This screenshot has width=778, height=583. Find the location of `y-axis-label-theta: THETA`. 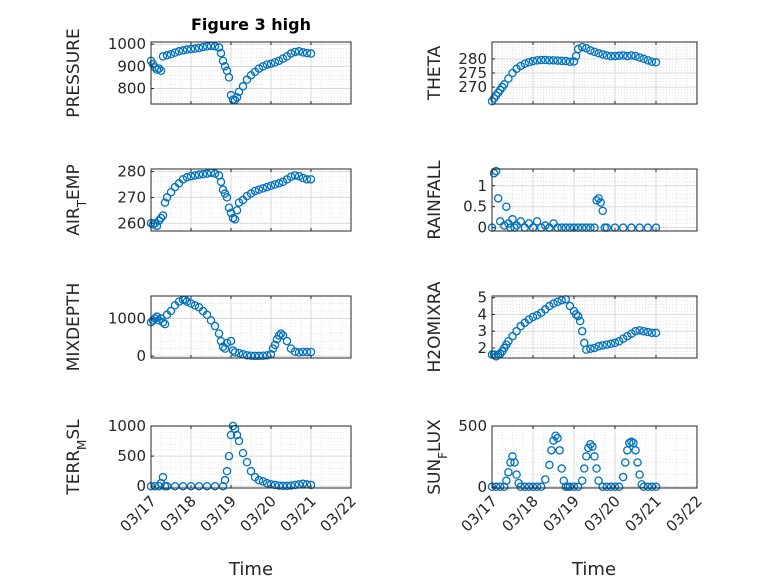

y-axis-label-theta: THETA is located at coordinates (435, 73).